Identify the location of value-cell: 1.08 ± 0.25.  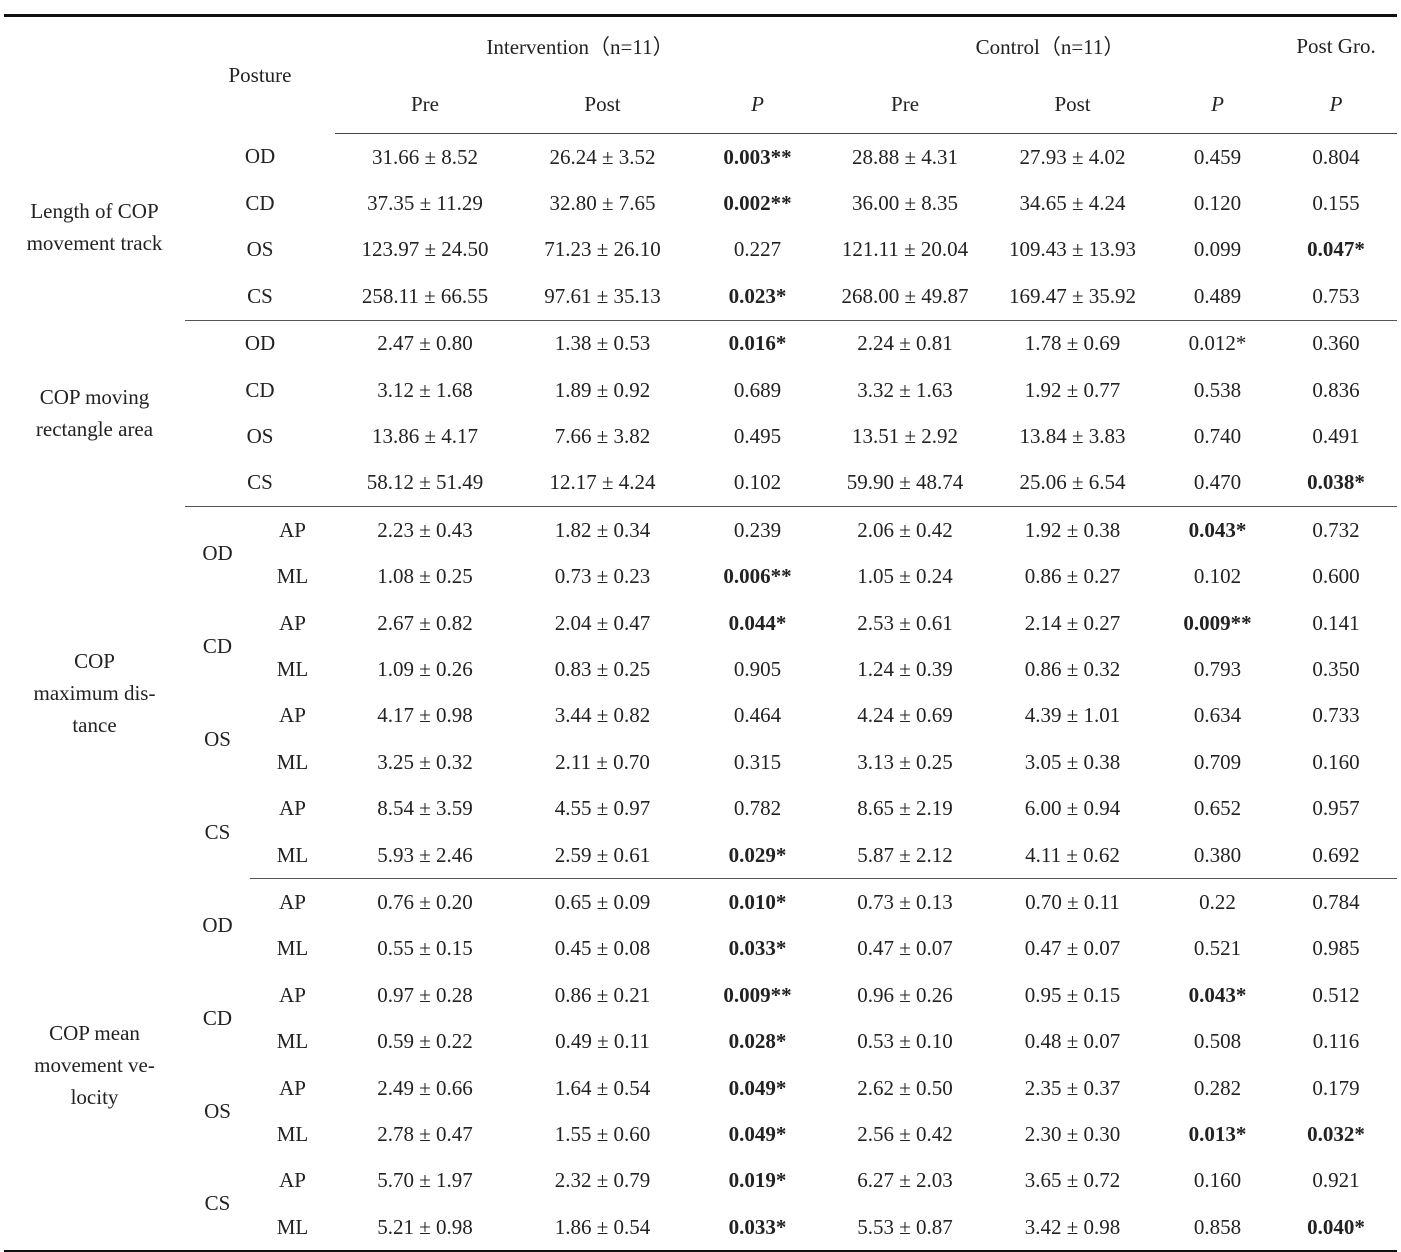
(425, 576).